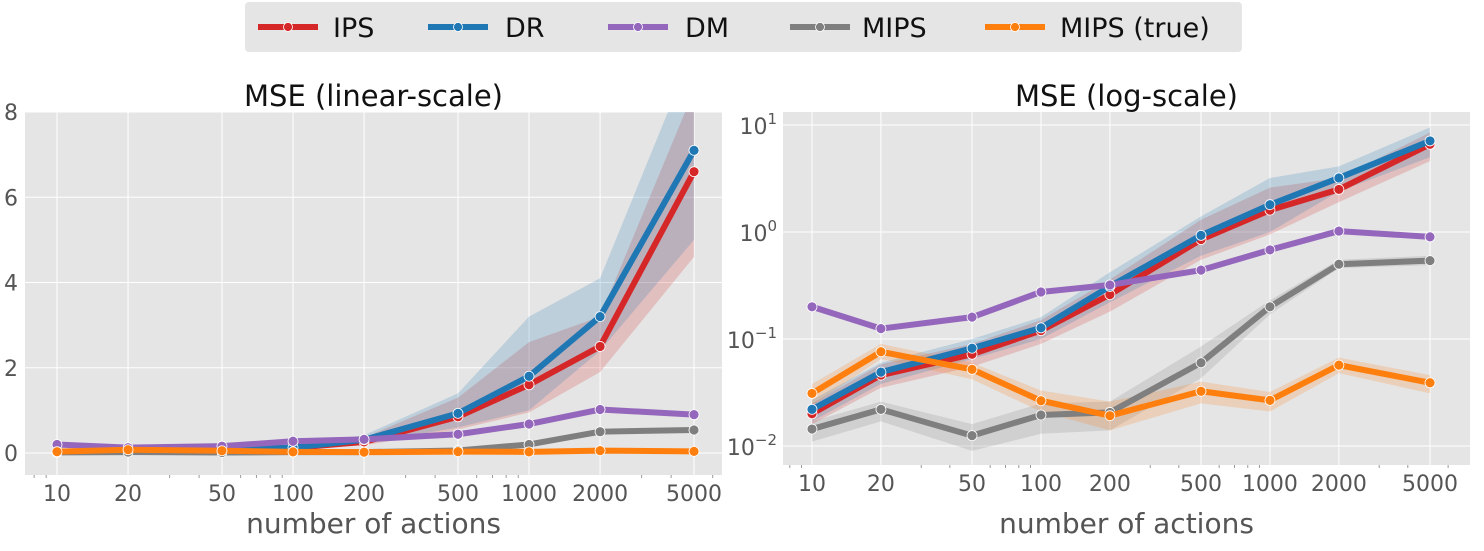 This screenshot has height=551, width=1484. I want to click on y-tick-exponent: 0, so click(772, 226).